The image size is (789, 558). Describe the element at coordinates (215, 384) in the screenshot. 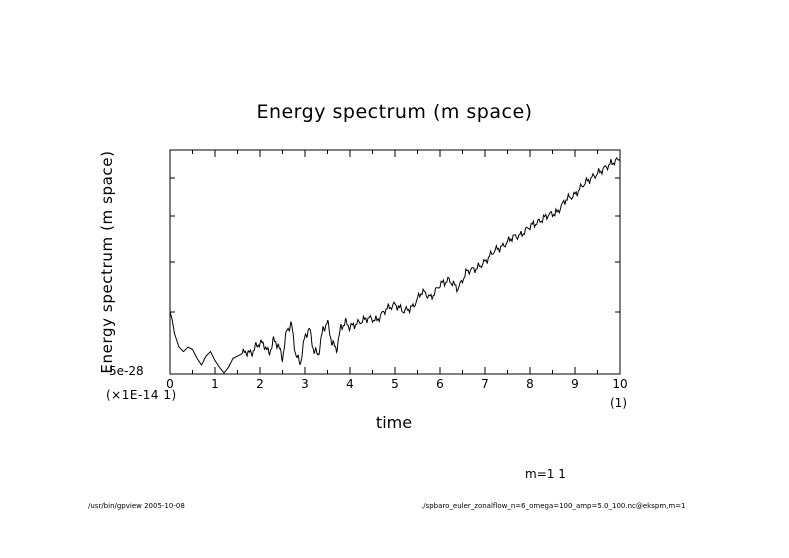

I see `x-tick-label: 1` at that location.